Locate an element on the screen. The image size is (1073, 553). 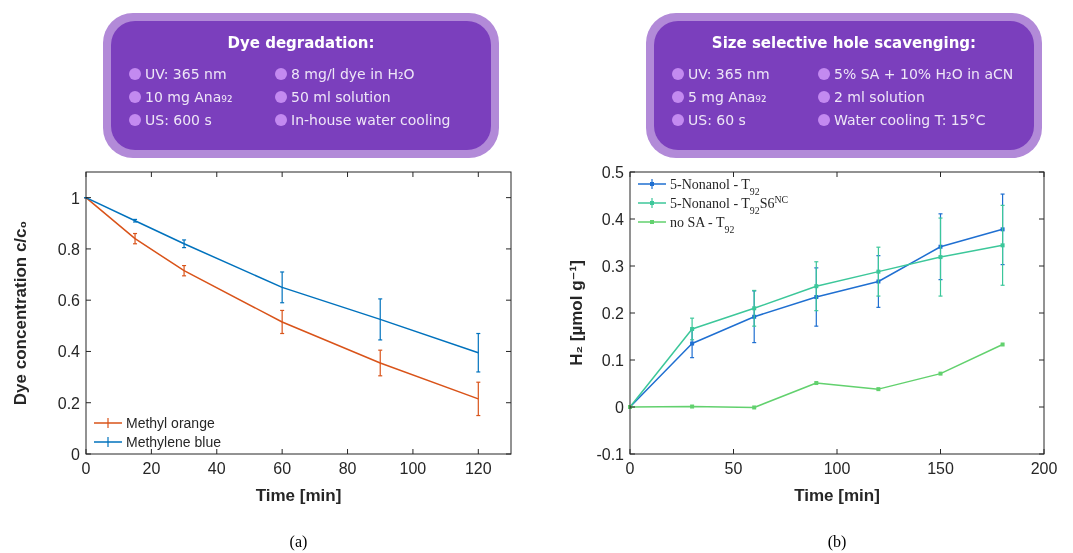
legend-label: 5-Nonanol - T$_{92}$ is located at coordinates (715, 187).